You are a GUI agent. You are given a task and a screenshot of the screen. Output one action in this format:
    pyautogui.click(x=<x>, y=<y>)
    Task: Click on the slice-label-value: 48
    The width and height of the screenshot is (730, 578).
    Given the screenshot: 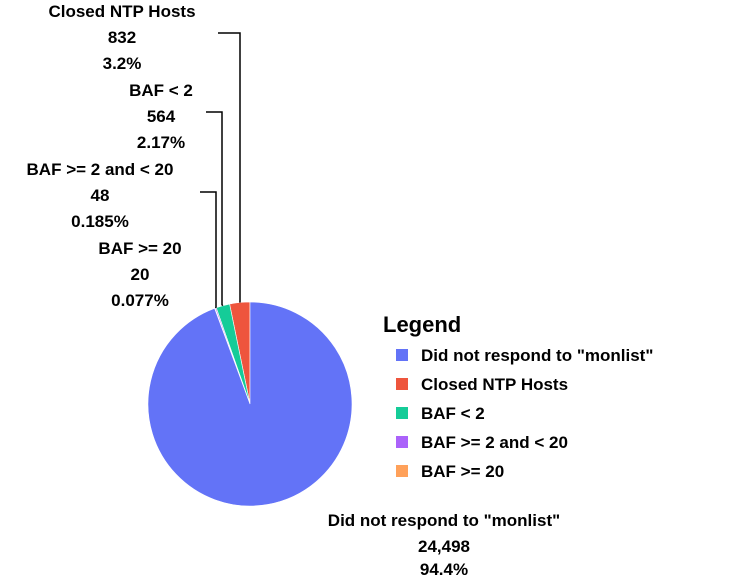 What is the action you would take?
    pyautogui.click(x=100, y=195)
    